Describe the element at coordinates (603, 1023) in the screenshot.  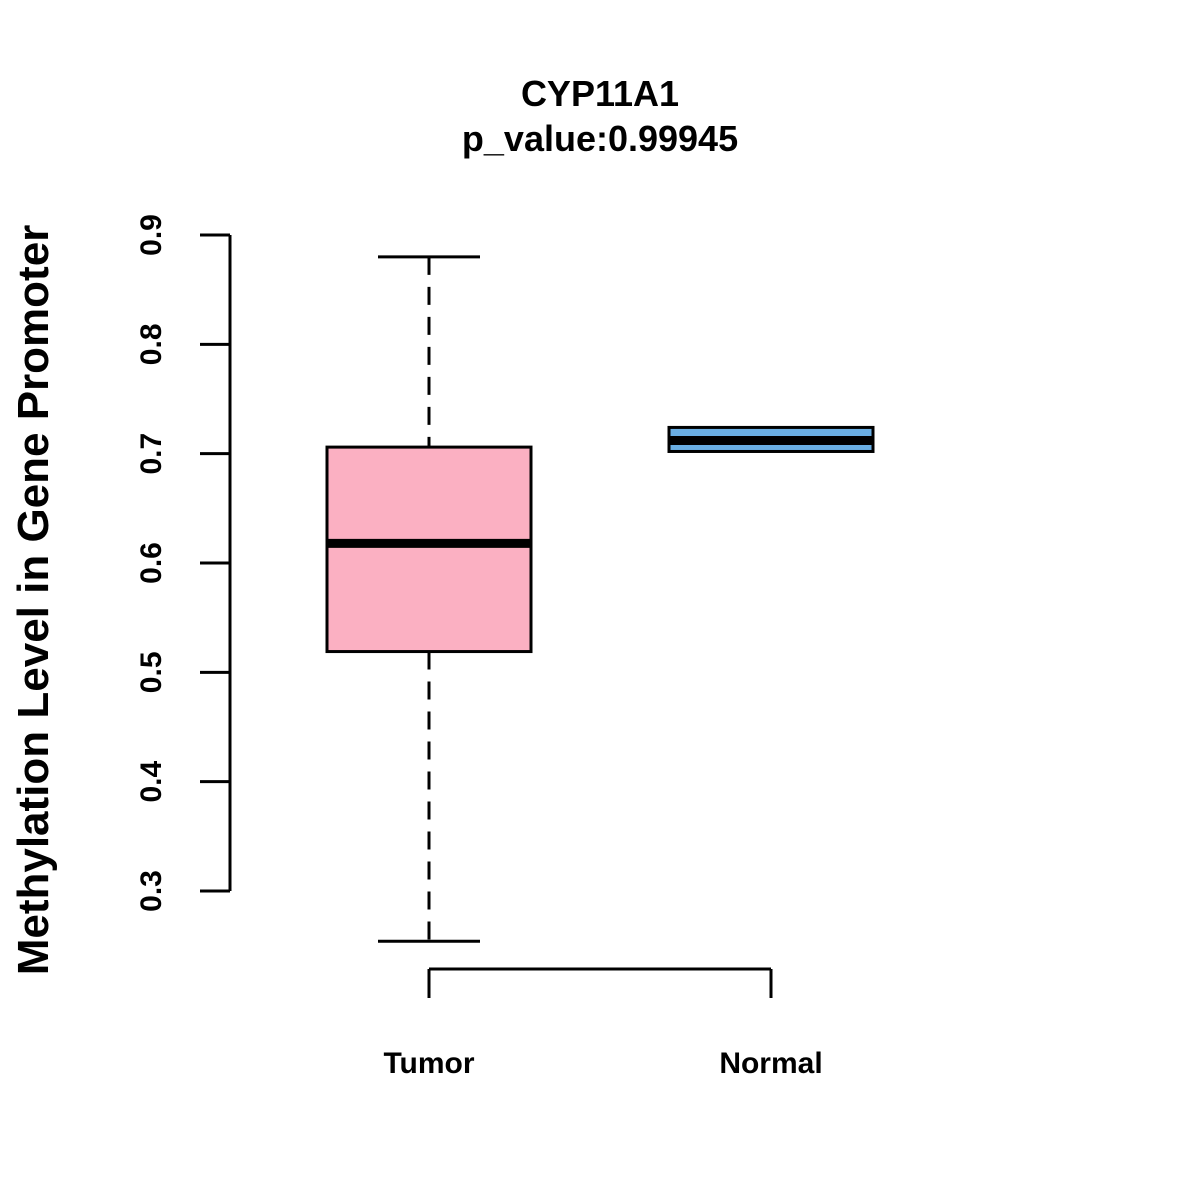
I see `x-axis: Tumor Normal` at that location.